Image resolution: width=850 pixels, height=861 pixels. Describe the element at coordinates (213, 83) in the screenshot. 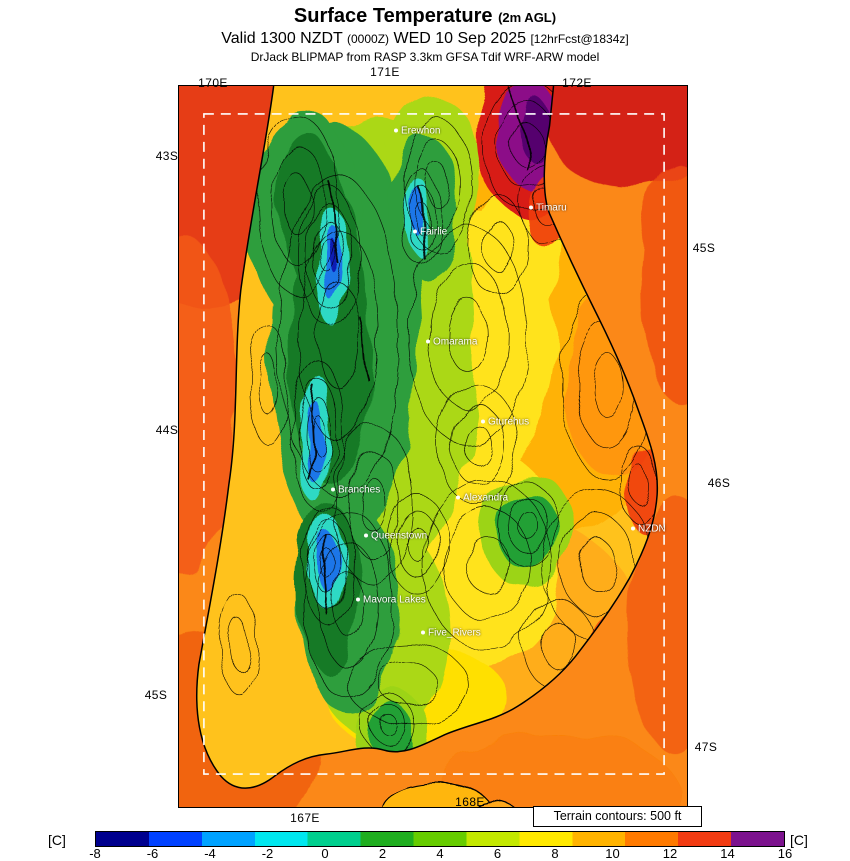

I see `graticule-label: 170E` at that location.